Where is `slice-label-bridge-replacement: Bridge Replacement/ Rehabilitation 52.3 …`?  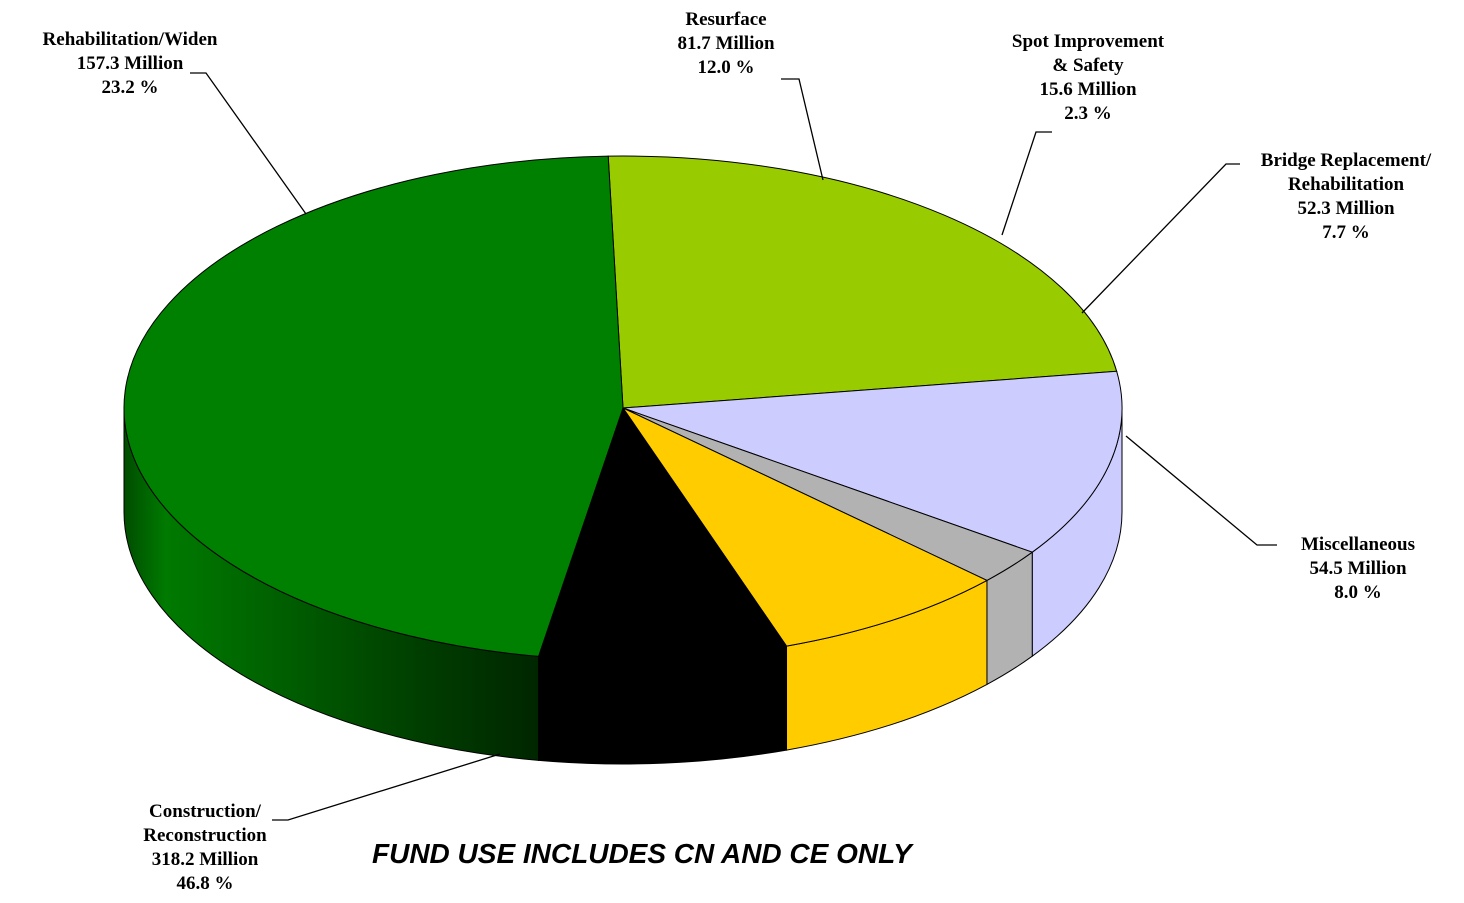 slice-label-bridge-replacement: Bridge Replacement/ Rehabilitation 52.3 … is located at coordinates (1346, 197).